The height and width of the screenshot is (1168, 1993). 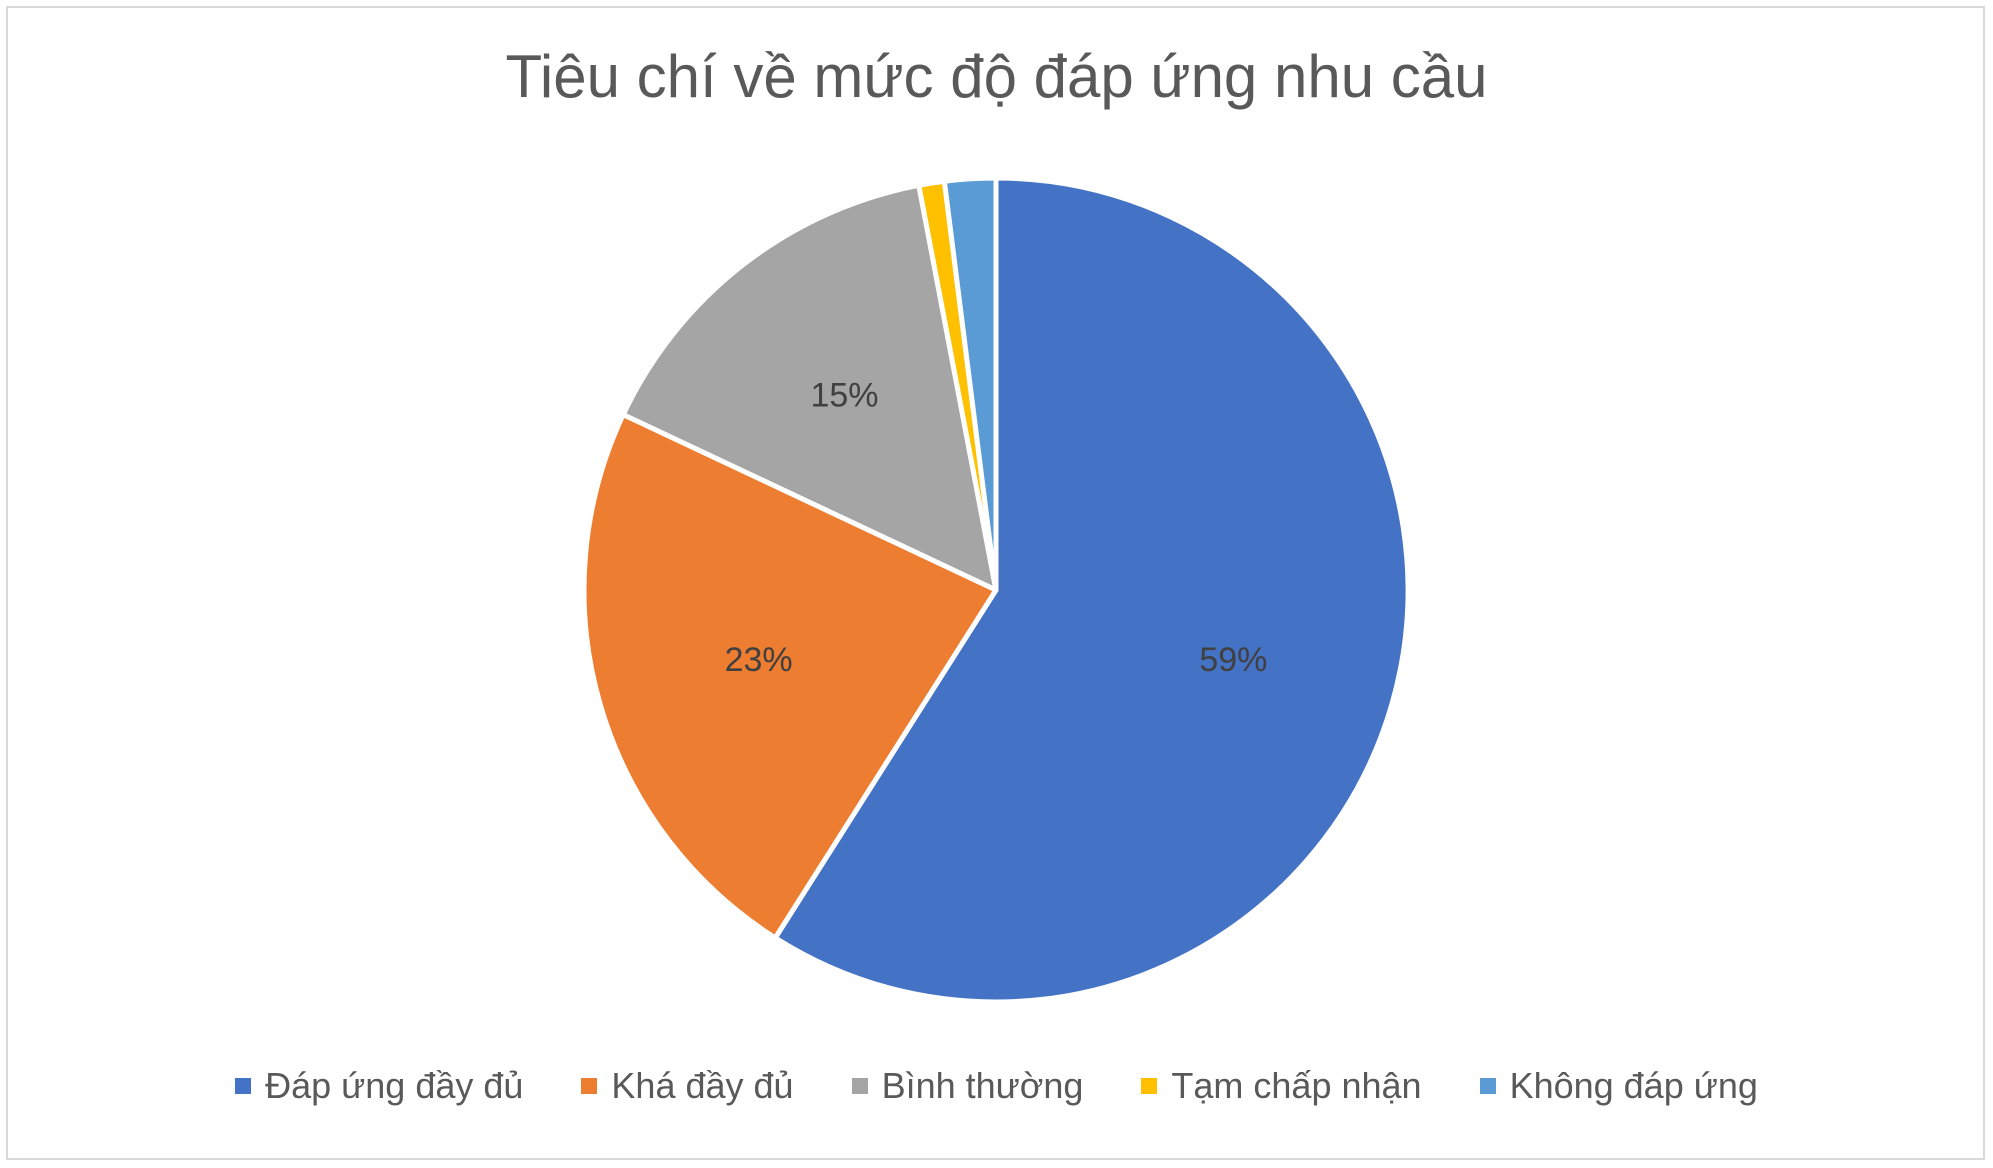 What do you see at coordinates (844, 396) in the screenshot?
I see `slice-label-3: 15%` at bounding box center [844, 396].